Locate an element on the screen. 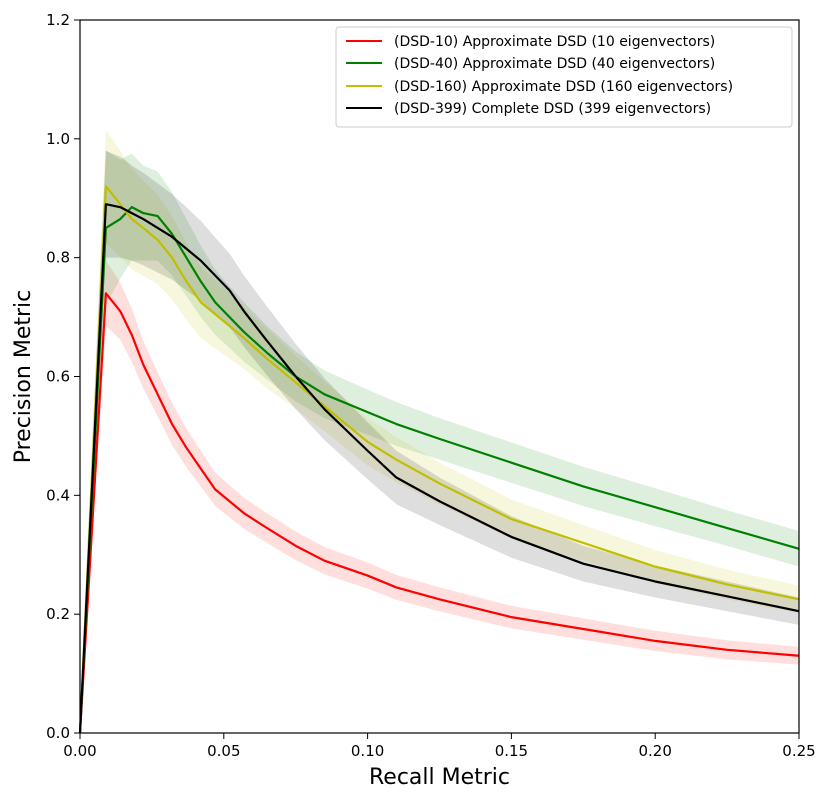  y-tick-label-0-0: 0.0 is located at coordinates (58, 733).